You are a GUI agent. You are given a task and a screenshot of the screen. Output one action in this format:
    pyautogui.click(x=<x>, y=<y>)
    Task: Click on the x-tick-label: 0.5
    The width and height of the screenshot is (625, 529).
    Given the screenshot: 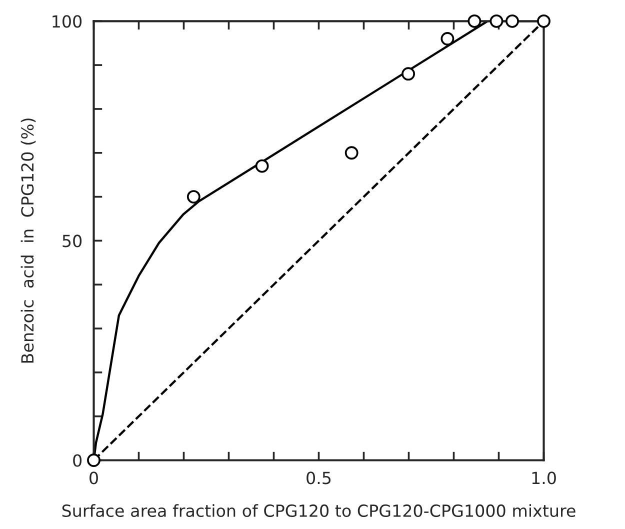 What is the action you would take?
    pyautogui.click(x=318, y=478)
    